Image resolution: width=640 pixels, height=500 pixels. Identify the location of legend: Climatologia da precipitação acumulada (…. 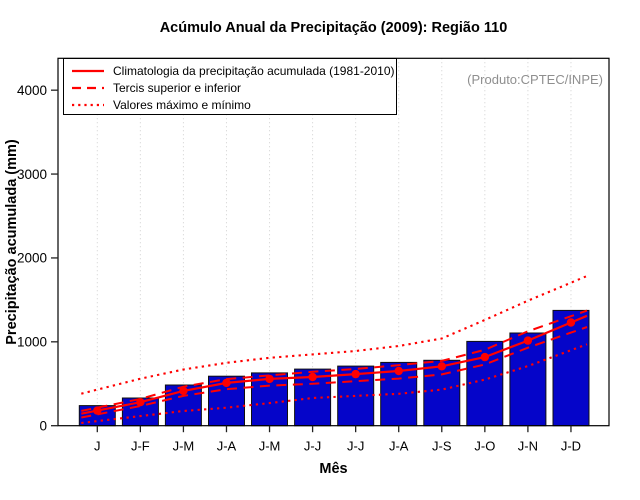
(230, 86).